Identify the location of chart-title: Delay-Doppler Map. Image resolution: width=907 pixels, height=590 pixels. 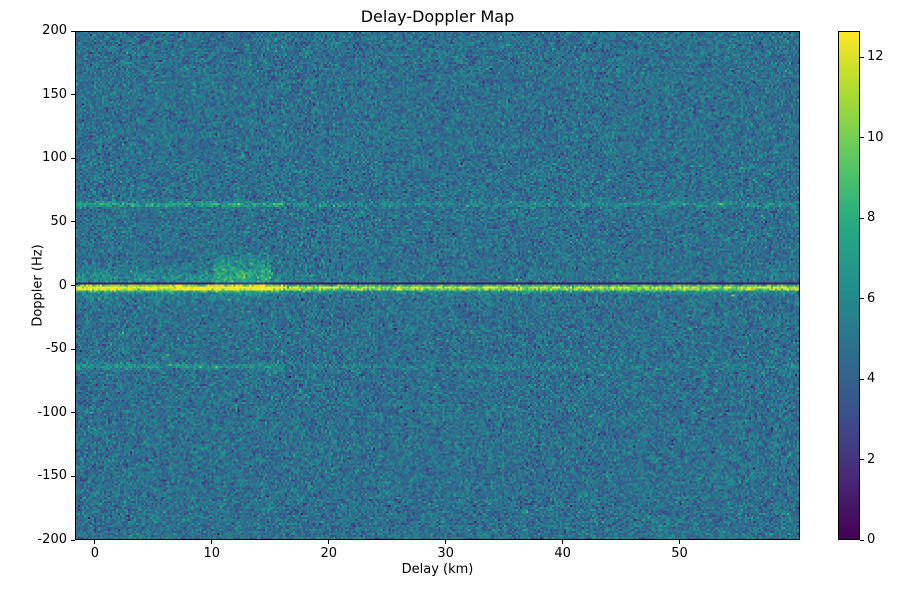
(437, 16).